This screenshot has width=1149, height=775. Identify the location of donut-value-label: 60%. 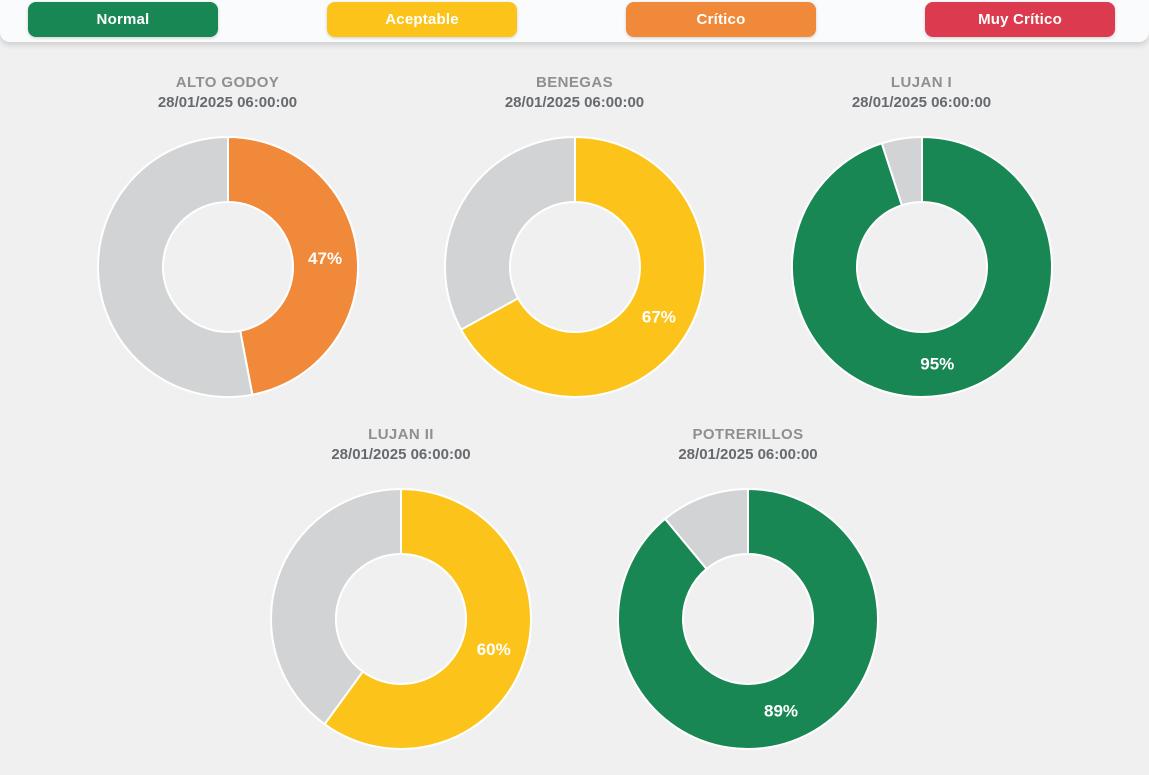
(494, 649).